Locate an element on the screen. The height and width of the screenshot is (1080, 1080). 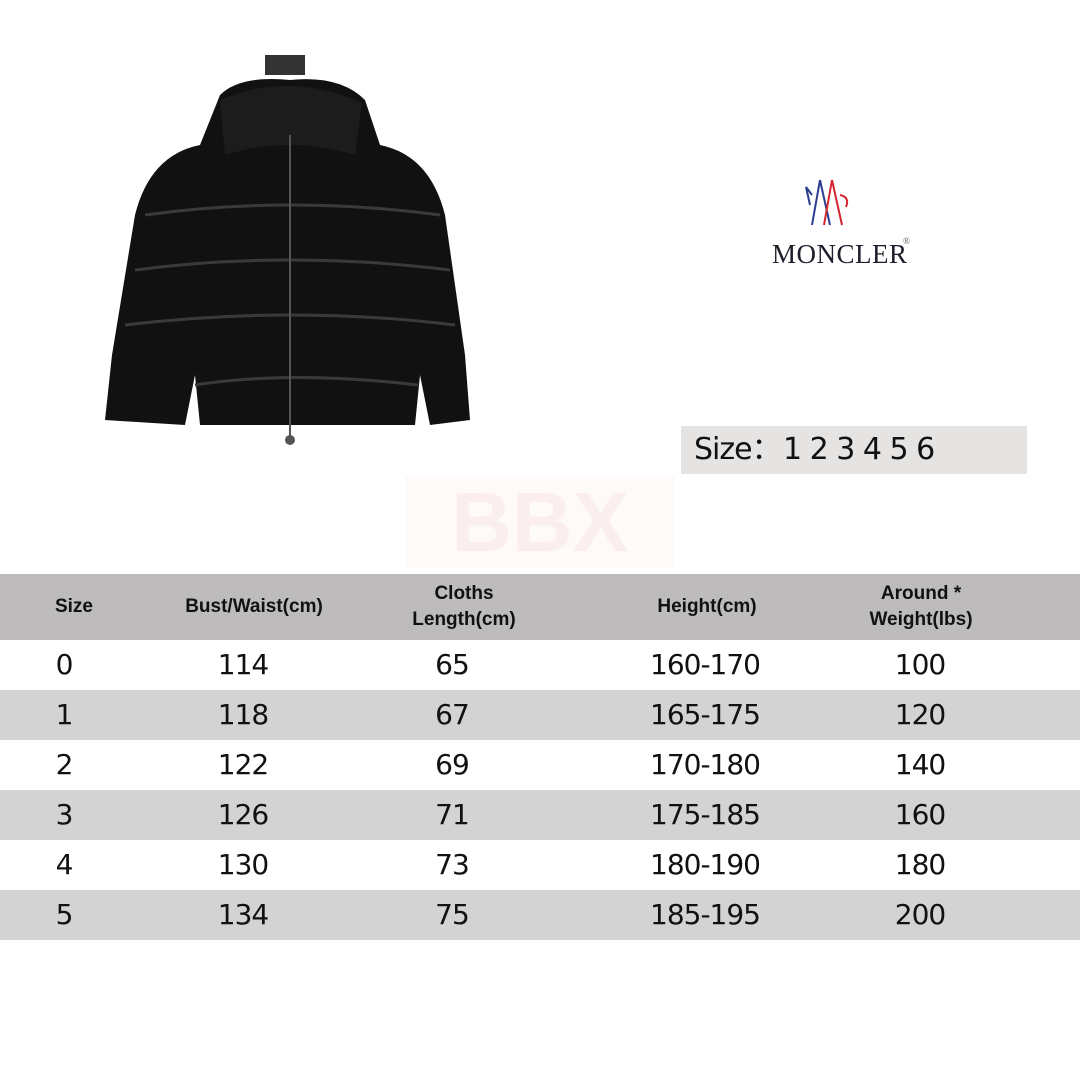
table-cell: 180 is located at coordinates (920, 864).